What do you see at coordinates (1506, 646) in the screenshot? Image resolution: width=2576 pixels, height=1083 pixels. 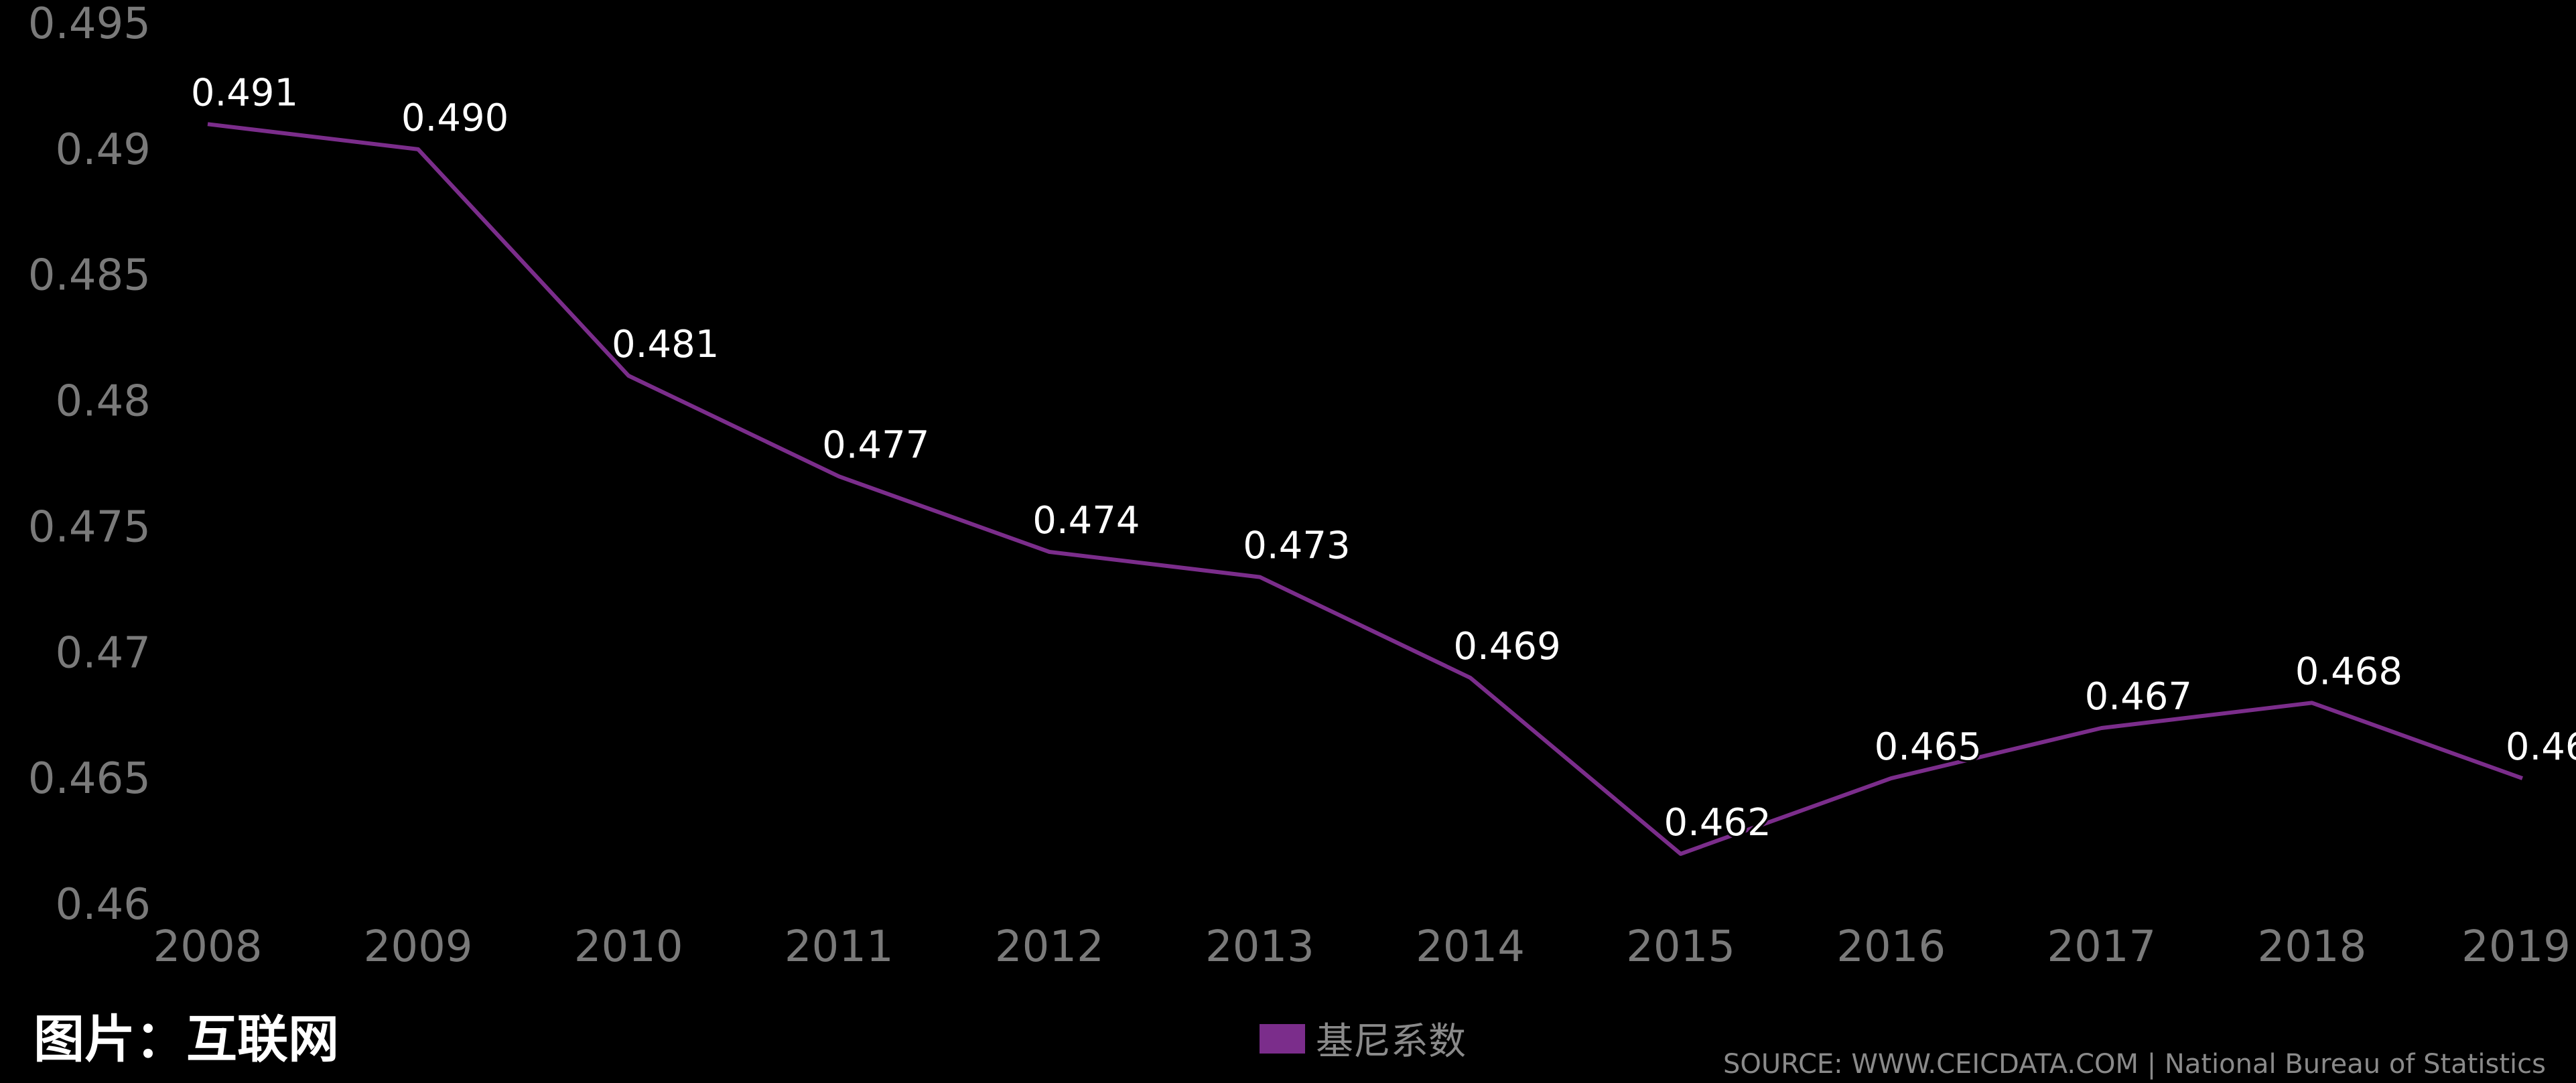 I see `data-label: 0.469` at bounding box center [1506, 646].